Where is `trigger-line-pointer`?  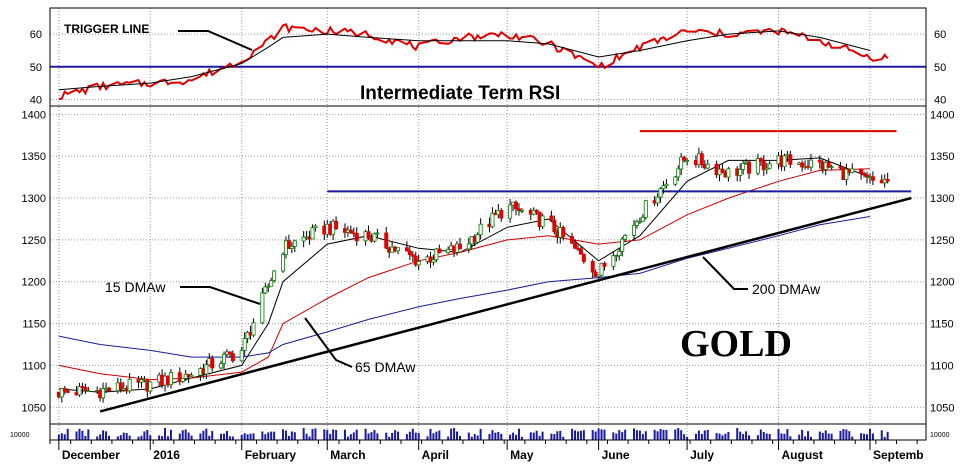
trigger-line-pointer is located at coordinates (215, 40).